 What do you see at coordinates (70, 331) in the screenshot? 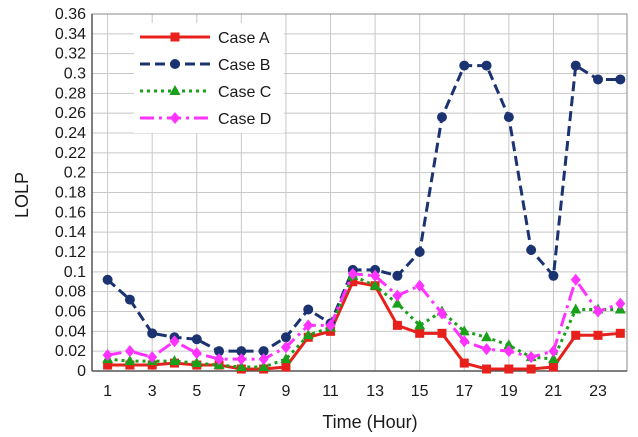
I see `y-tick-label: 0.04` at bounding box center [70, 331].